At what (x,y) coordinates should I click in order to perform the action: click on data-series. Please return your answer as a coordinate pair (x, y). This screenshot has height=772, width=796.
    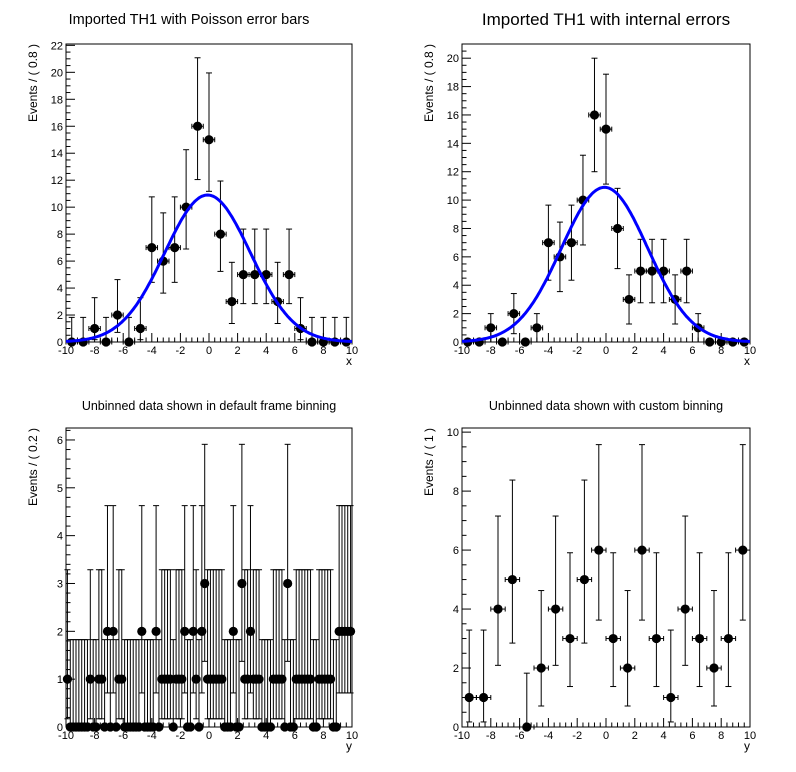
    Looking at the image, I should click on (209, 587).